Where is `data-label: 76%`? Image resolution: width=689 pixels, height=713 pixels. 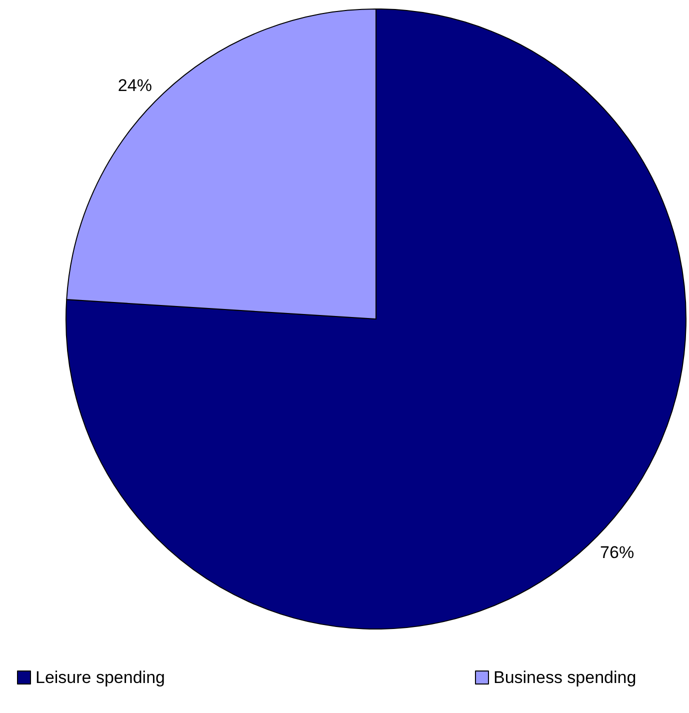 data-label: 76% is located at coordinates (617, 552).